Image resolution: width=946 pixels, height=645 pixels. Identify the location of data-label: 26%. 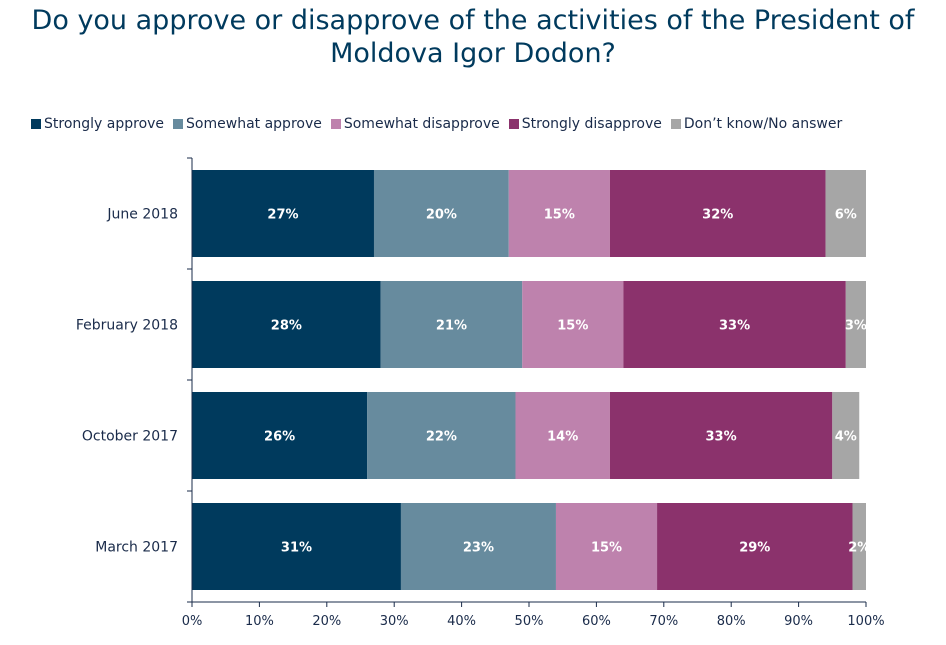
(279, 437).